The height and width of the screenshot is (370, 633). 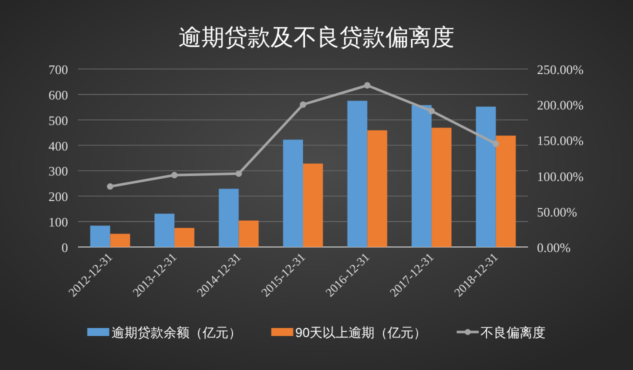 I want to click on y-tick-label: 300, so click(x=58, y=171).